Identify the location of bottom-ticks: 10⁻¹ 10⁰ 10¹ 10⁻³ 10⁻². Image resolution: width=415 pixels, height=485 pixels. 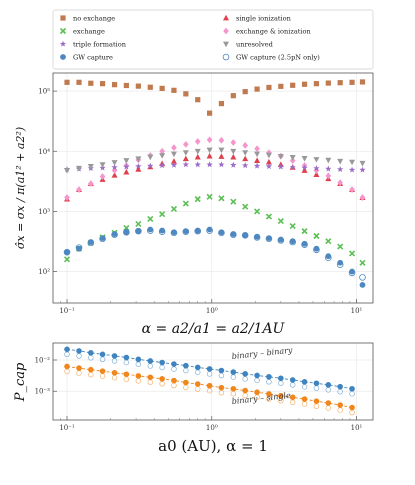
(199, 394).